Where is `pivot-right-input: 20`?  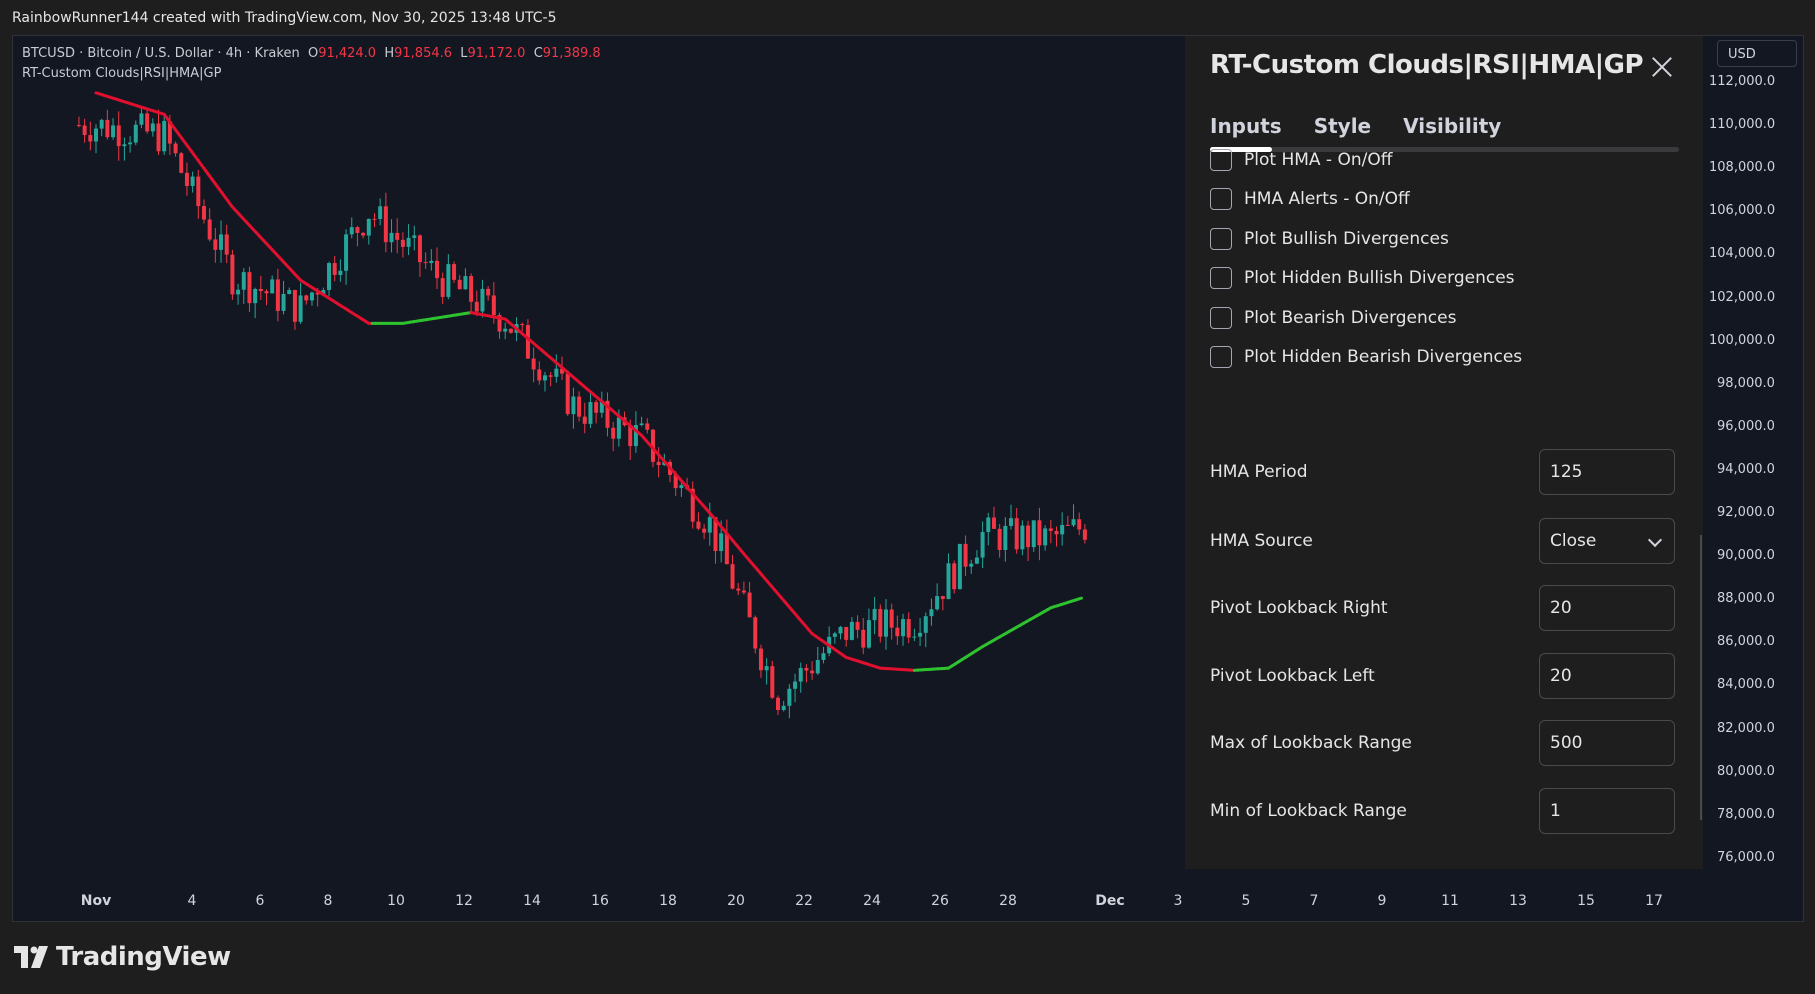 pivot-right-input: 20 is located at coordinates (1607, 608).